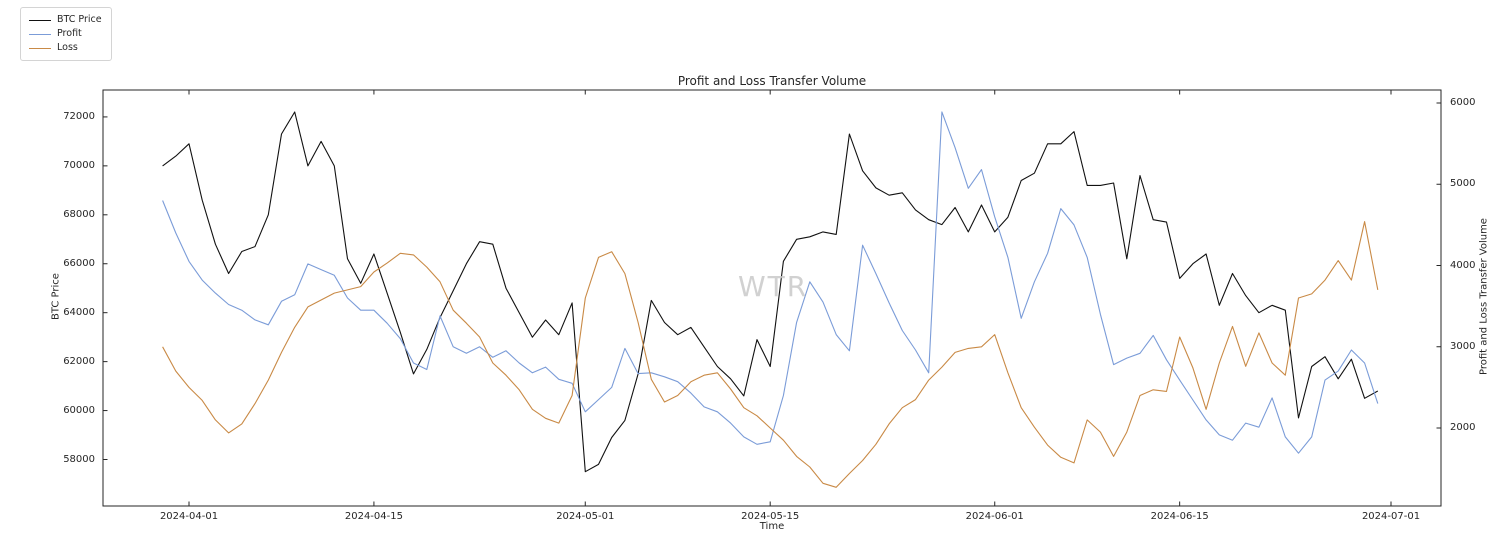  I want to click on y-tick-left: 72000, so click(79, 116).